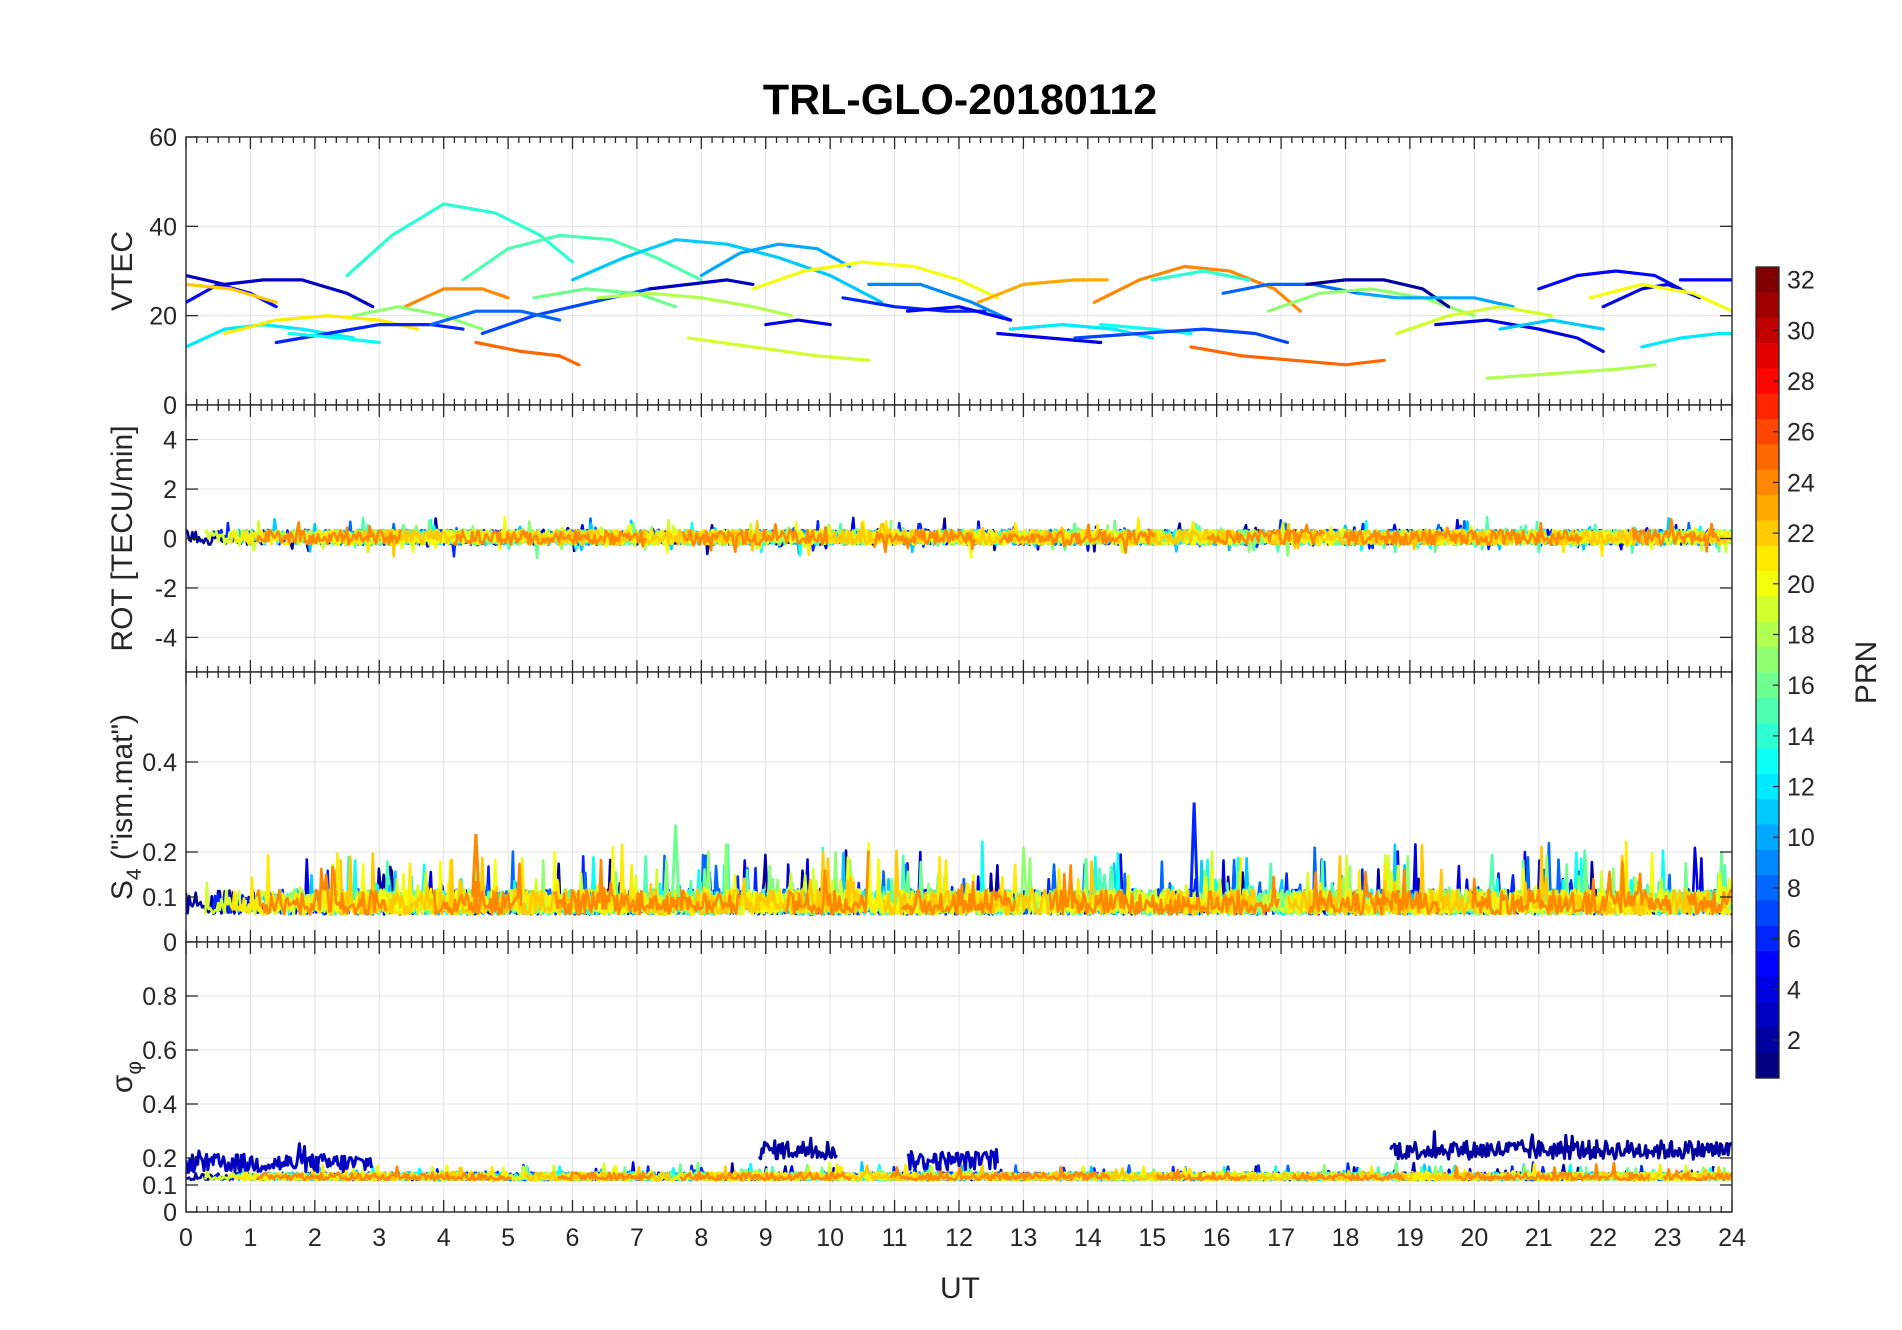  What do you see at coordinates (1088, 1238) in the screenshot?
I see `x-tick-label-14: 14` at bounding box center [1088, 1238].